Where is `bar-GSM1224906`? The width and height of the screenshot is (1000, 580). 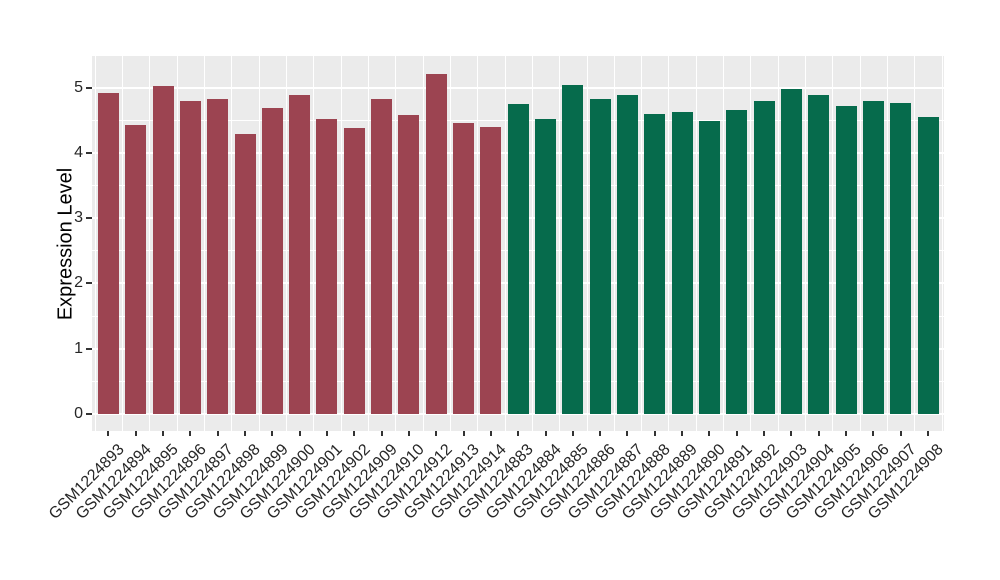
bar-GSM1224906 is located at coordinates (873, 257).